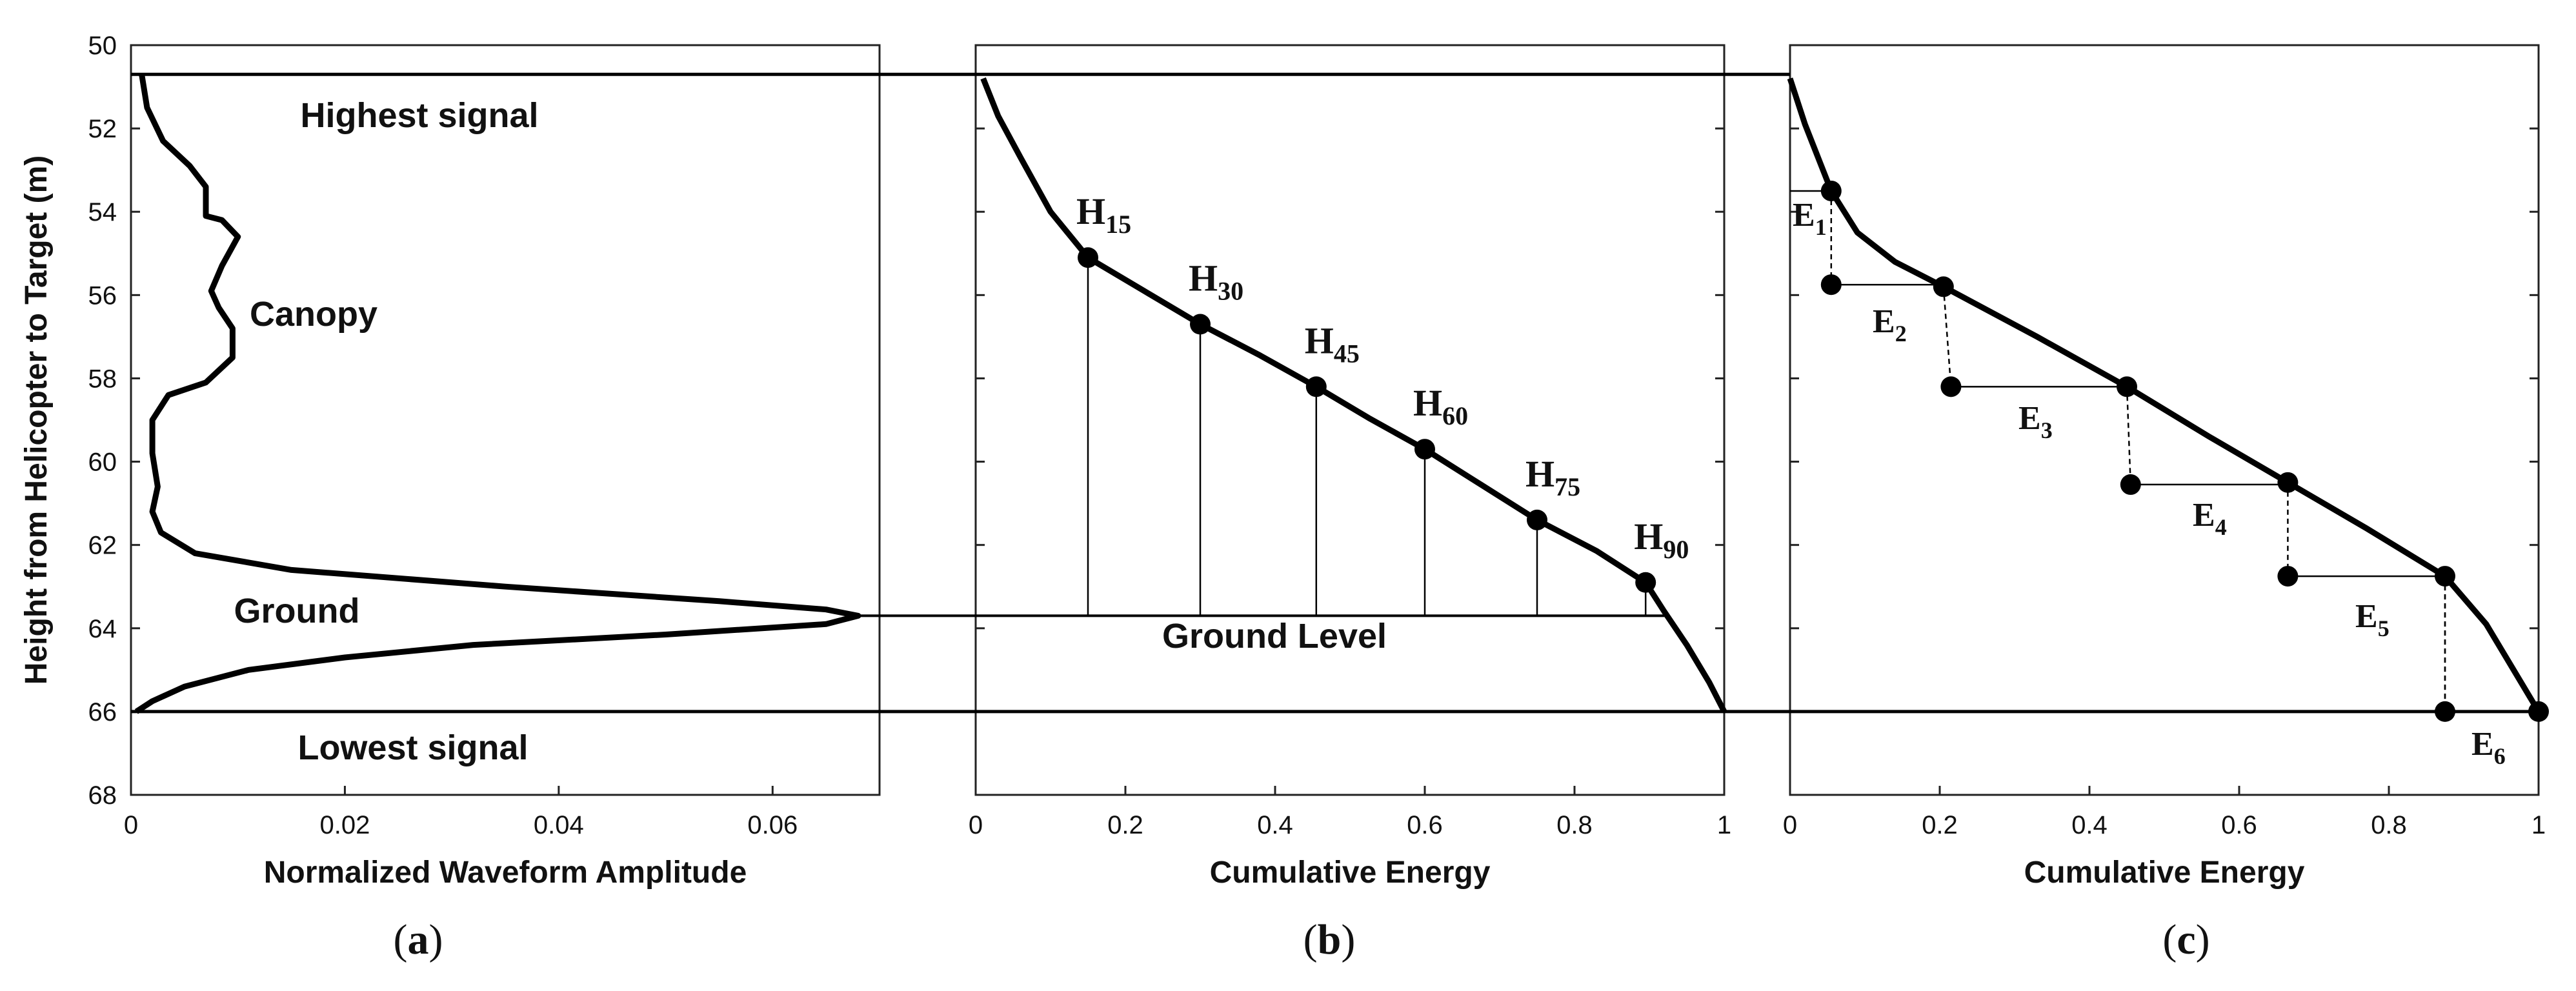  Describe the element at coordinates (1552, 477) in the screenshot. I see `label-h75: H75` at that location.